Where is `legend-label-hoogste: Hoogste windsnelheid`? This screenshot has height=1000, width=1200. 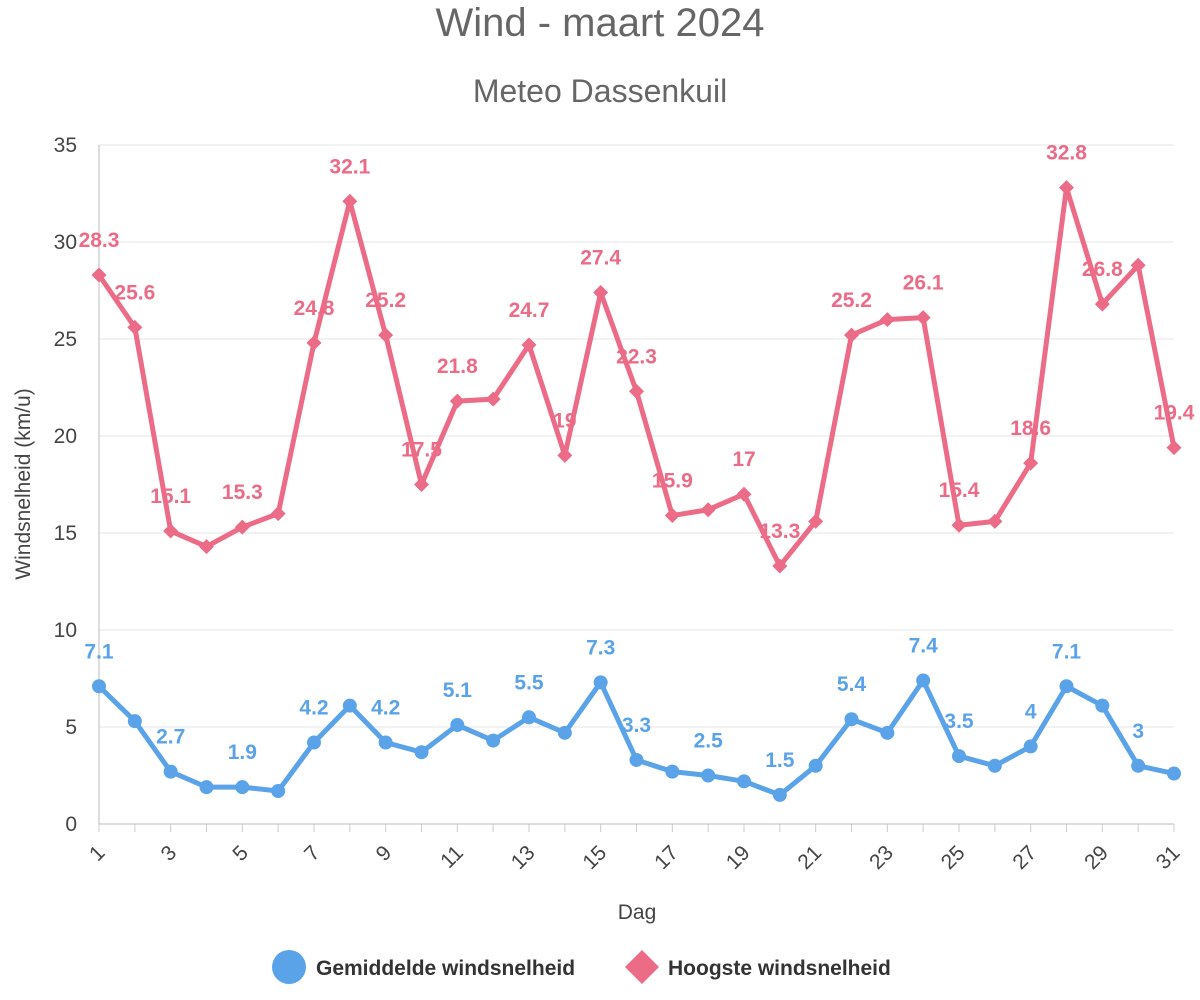 legend-label-hoogste: Hoogste windsnelheid is located at coordinates (779, 968).